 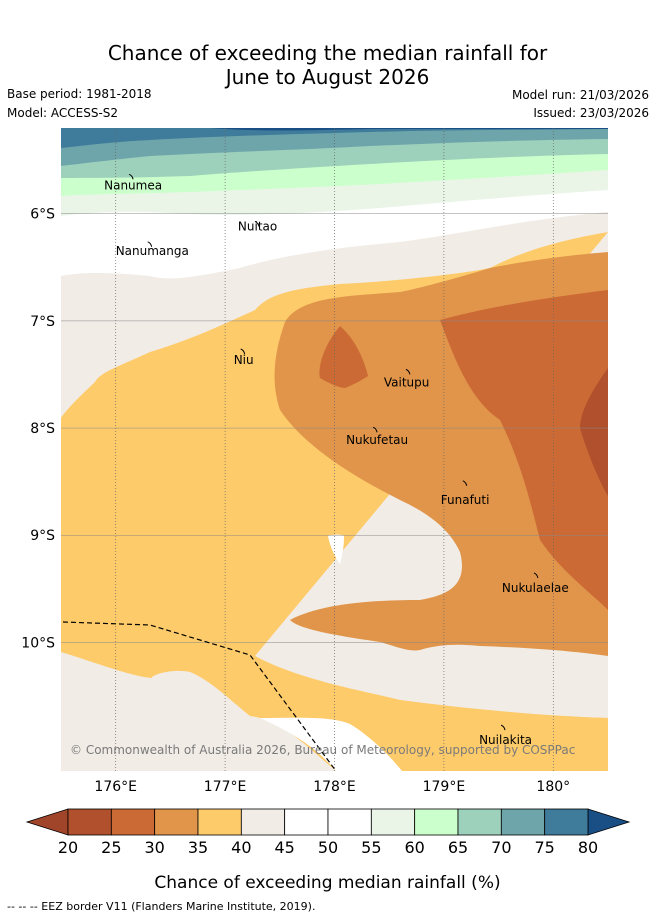 What do you see at coordinates (115, 787) in the screenshot?
I see `longitude-label: 176°E` at bounding box center [115, 787].